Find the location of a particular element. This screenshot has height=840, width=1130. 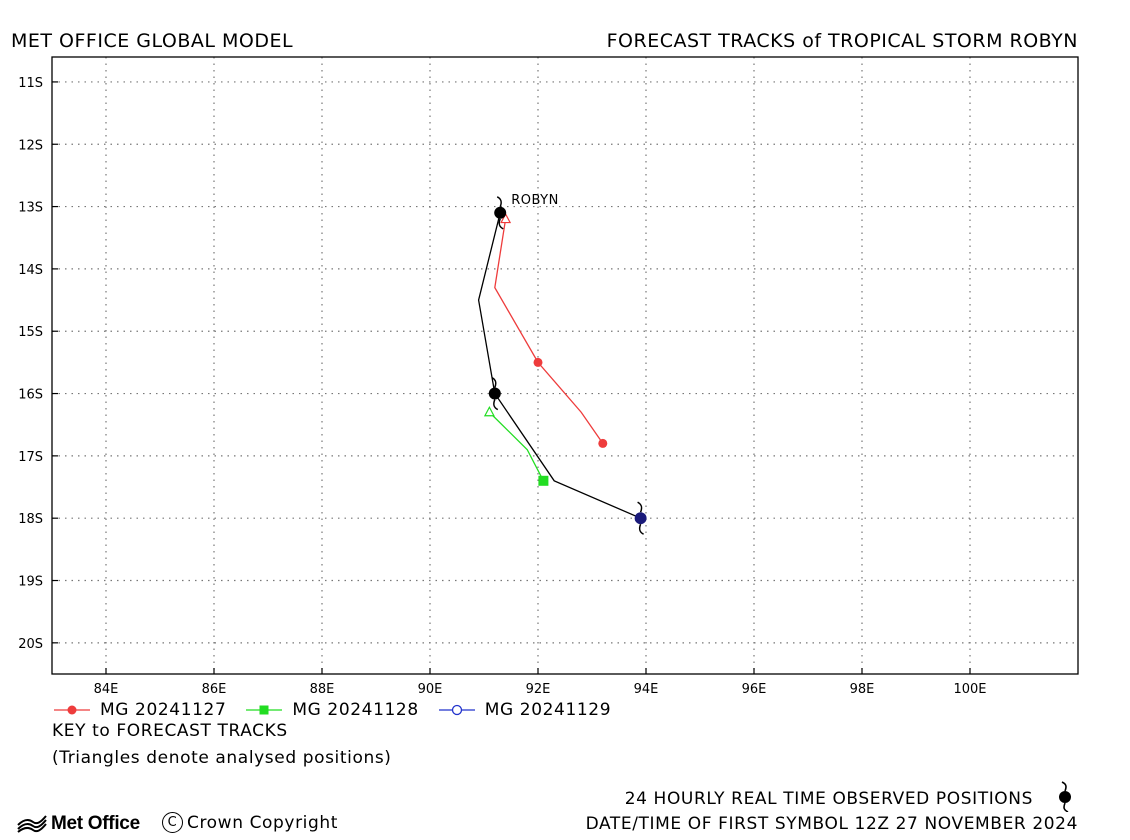

y-tick-label: 17S is located at coordinates (30, 457).